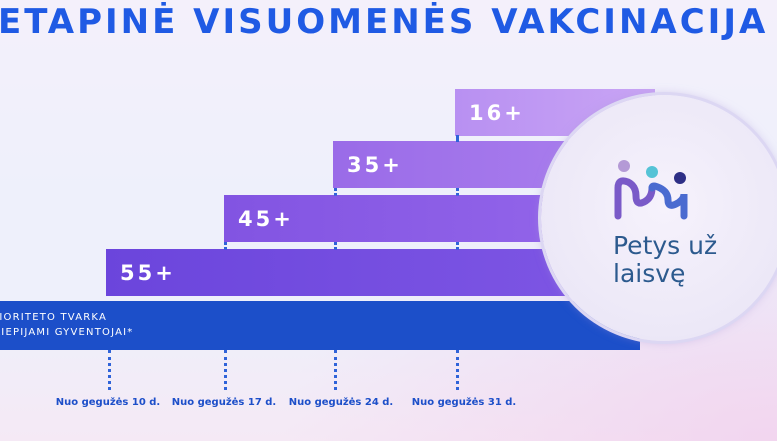 The image size is (777, 441). What do you see at coordinates (335, 246) in the screenshot?
I see `date-connector-3-upper-b` at bounding box center [335, 246].